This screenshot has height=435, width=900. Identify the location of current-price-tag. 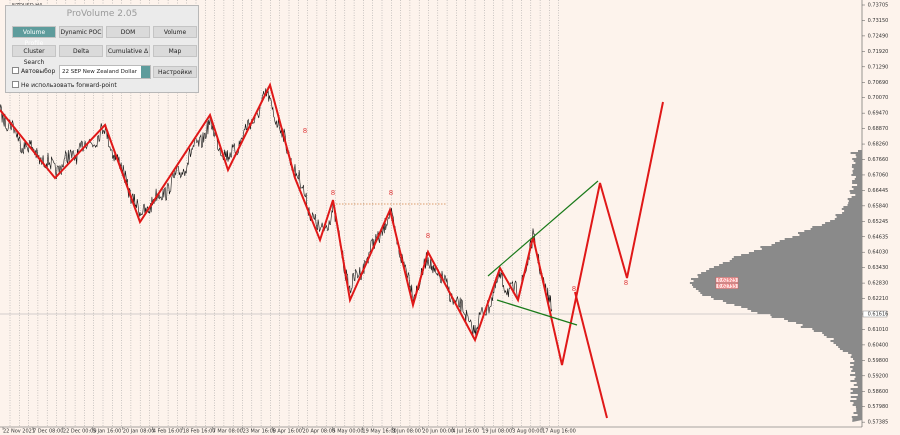
(875, 314).